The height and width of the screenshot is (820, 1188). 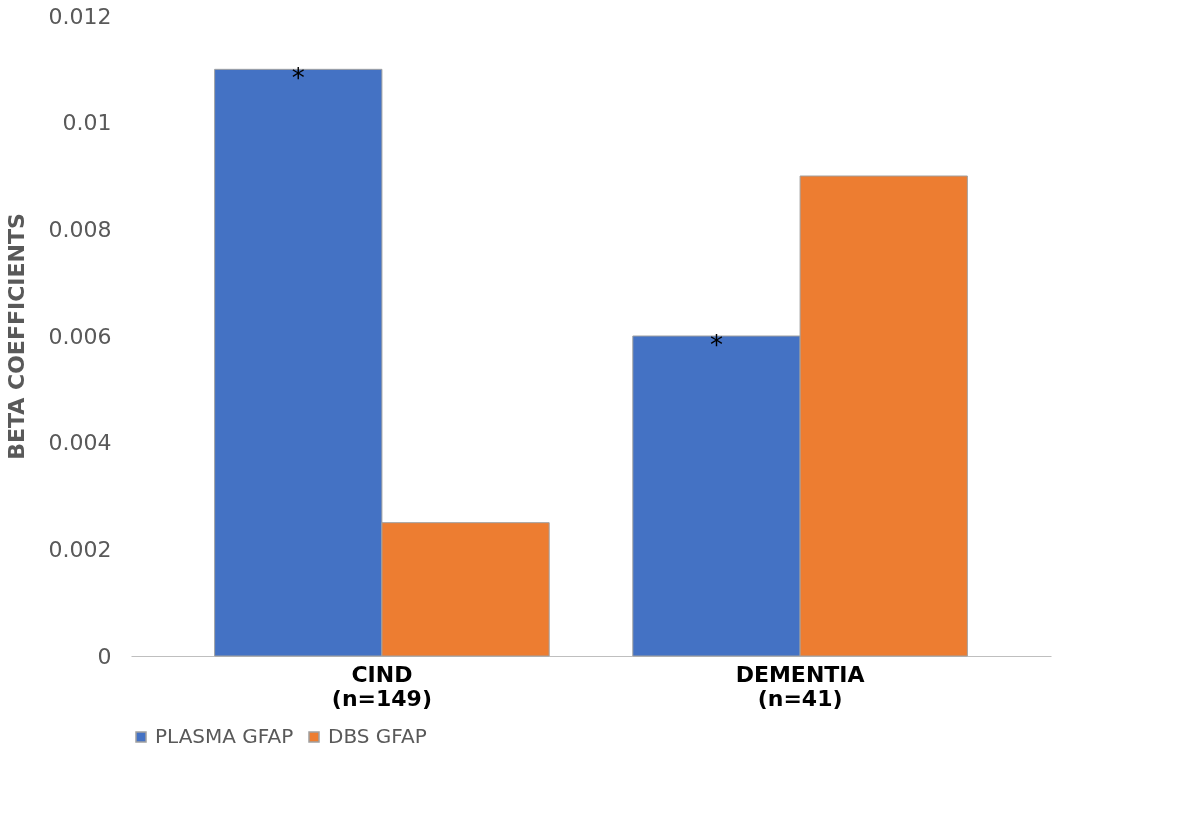 I want to click on x-tick-label: DEMENTIA (n=41), so click(x=800, y=686).